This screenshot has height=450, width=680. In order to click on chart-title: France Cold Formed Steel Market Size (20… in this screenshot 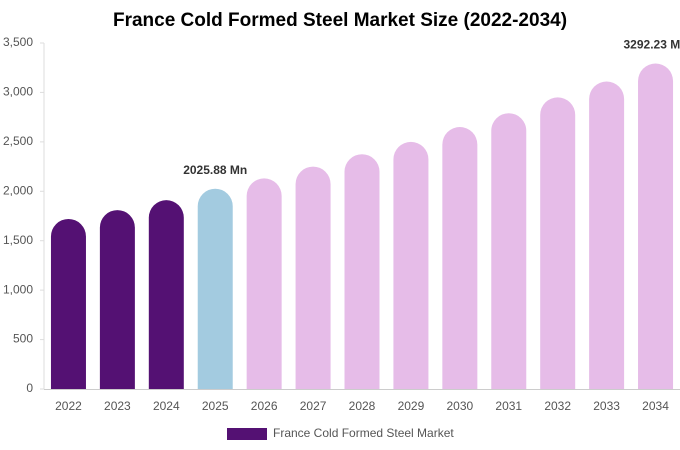, I will do `click(340, 20)`.